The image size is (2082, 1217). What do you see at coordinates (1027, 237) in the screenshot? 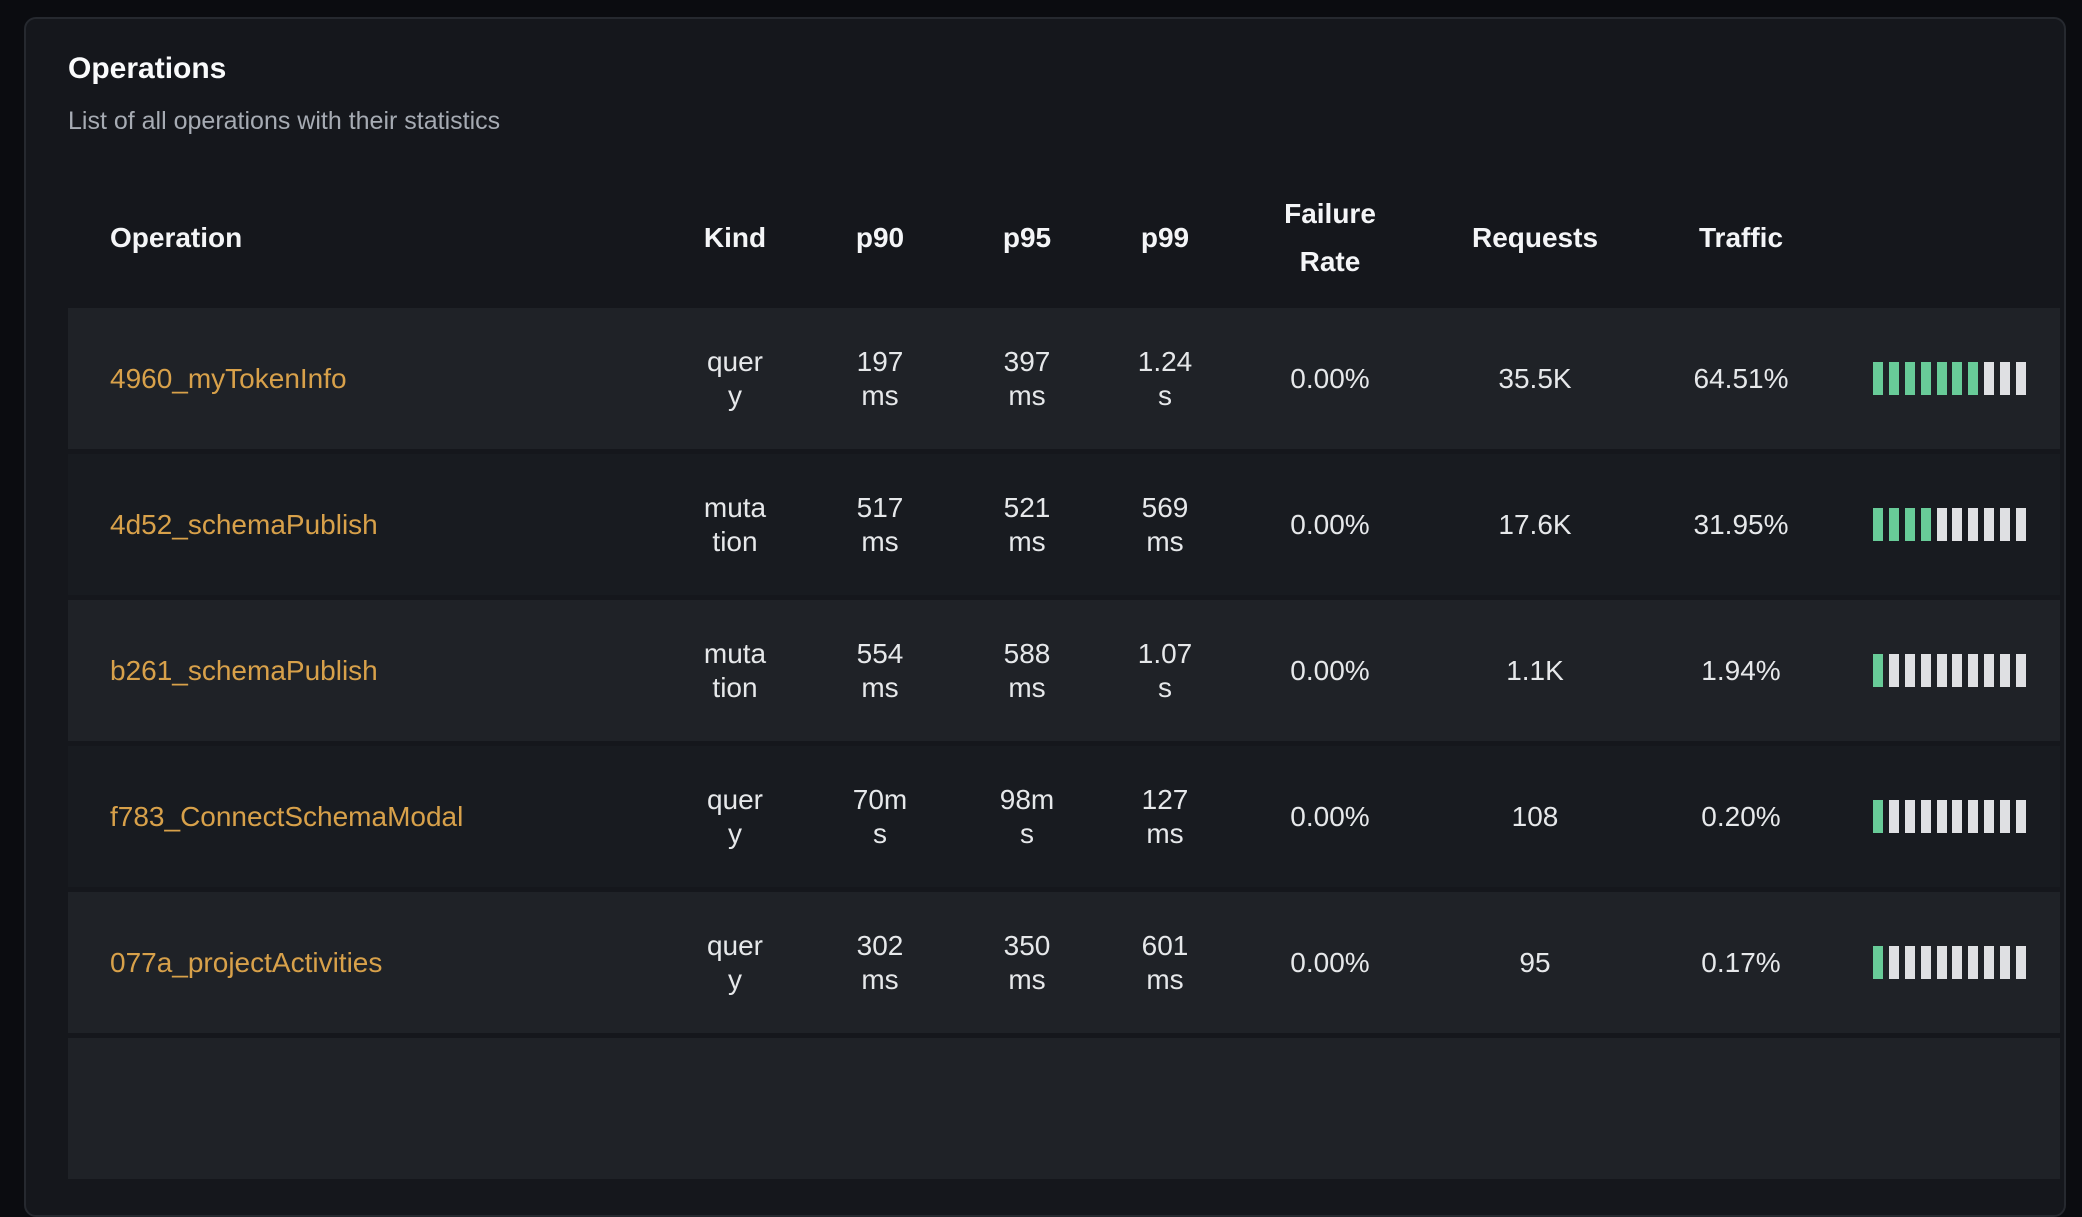
I see `column-header-p95: p95` at bounding box center [1027, 237].